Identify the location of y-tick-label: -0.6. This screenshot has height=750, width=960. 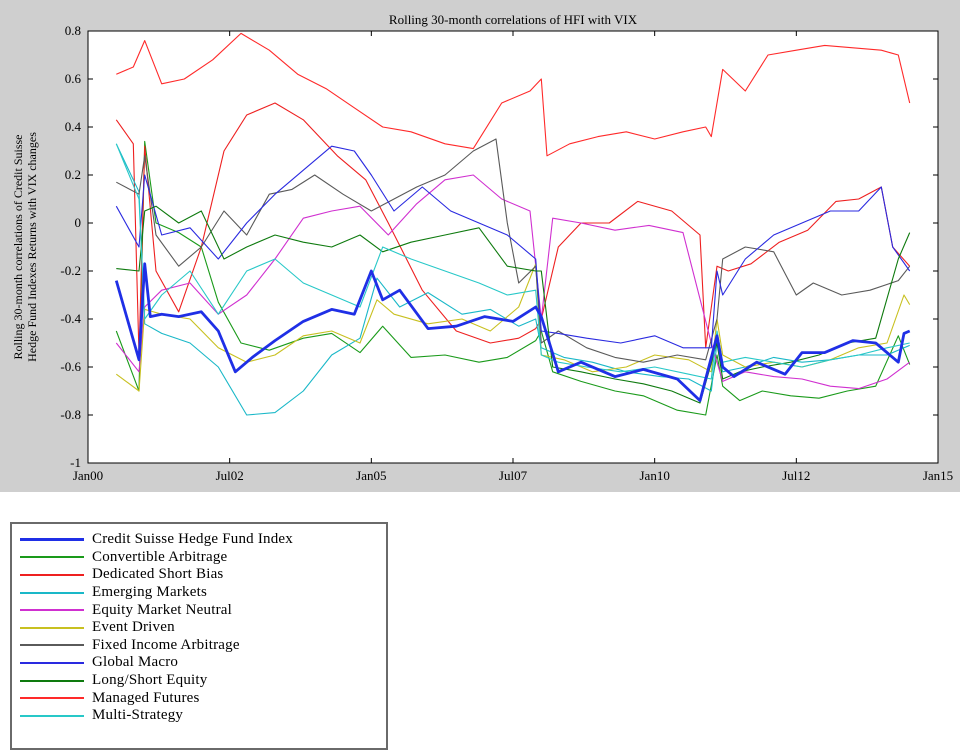
(70, 366).